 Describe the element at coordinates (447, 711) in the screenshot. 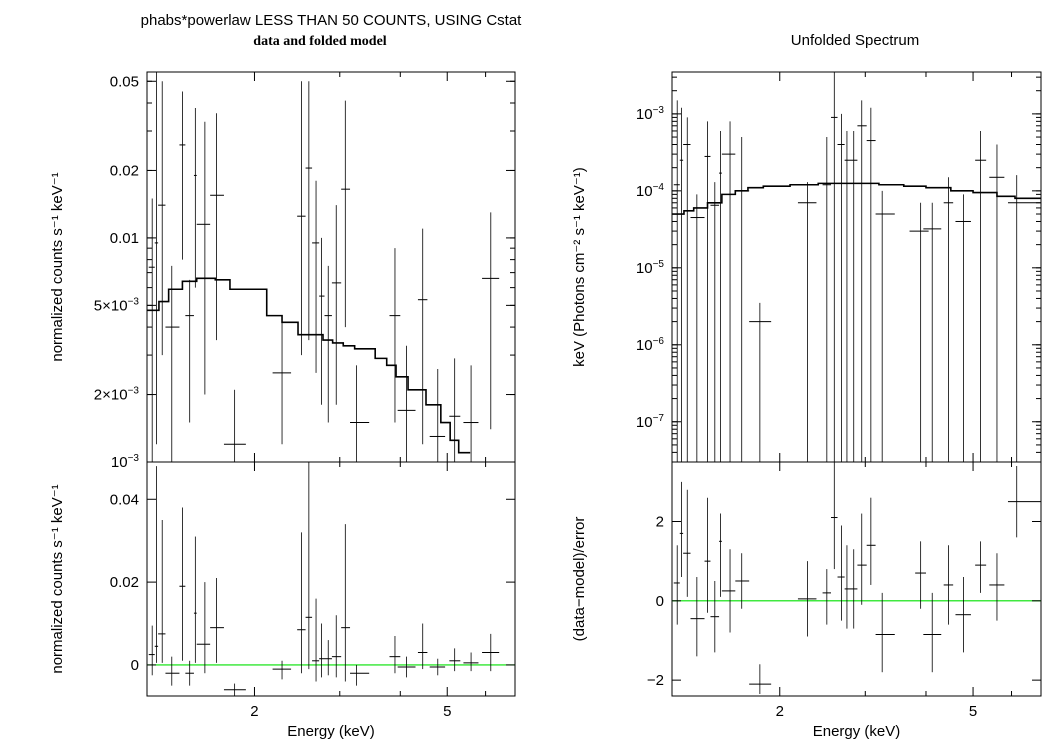

I see `x-tick-label: 5` at that location.